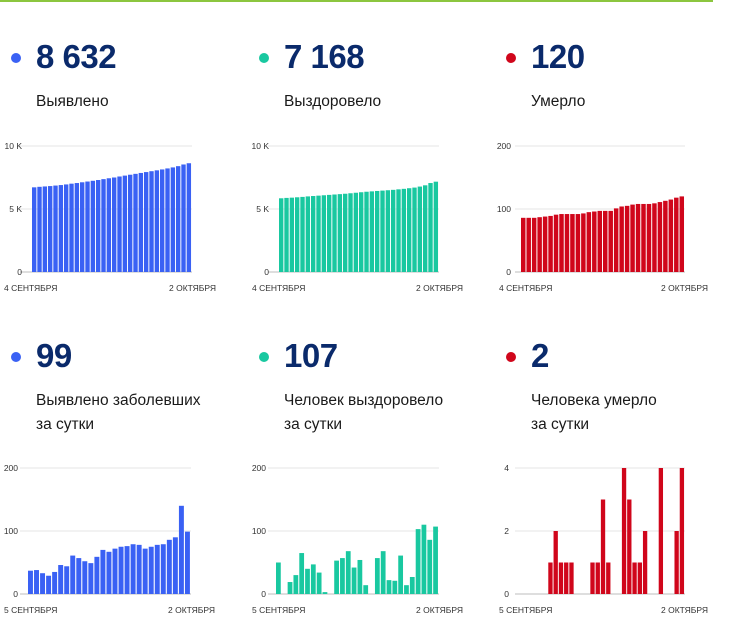 The image size is (734, 635). Describe the element at coordinates (594, 400) in the screenshot. I see `died-daily-label-line-1: Человека умерло` at that location.